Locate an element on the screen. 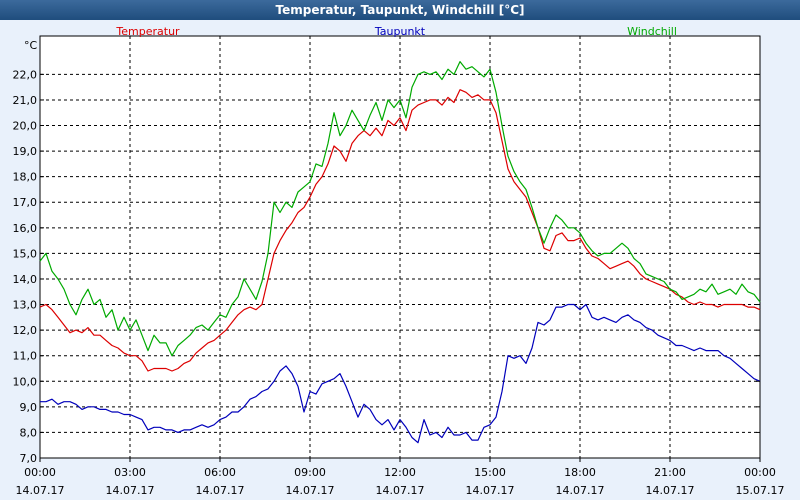  x-tick-time: 18:00 is located at coordinates (580, 472).